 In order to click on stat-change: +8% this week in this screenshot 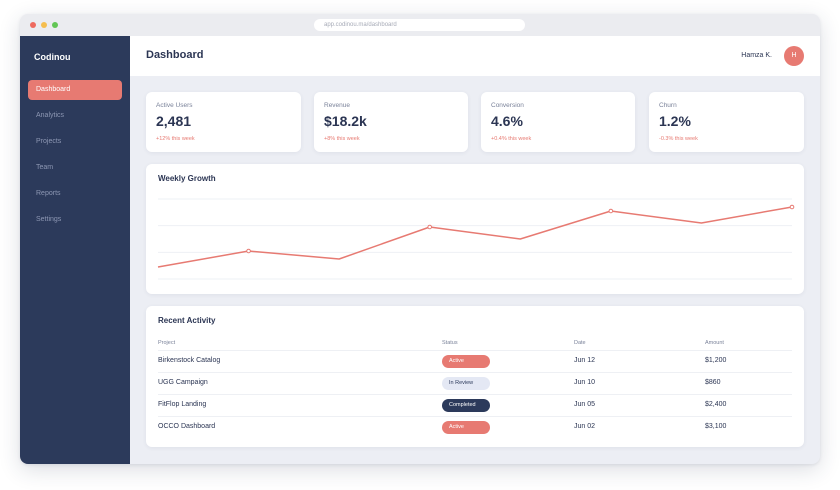, I will do `click(342, 139)`.